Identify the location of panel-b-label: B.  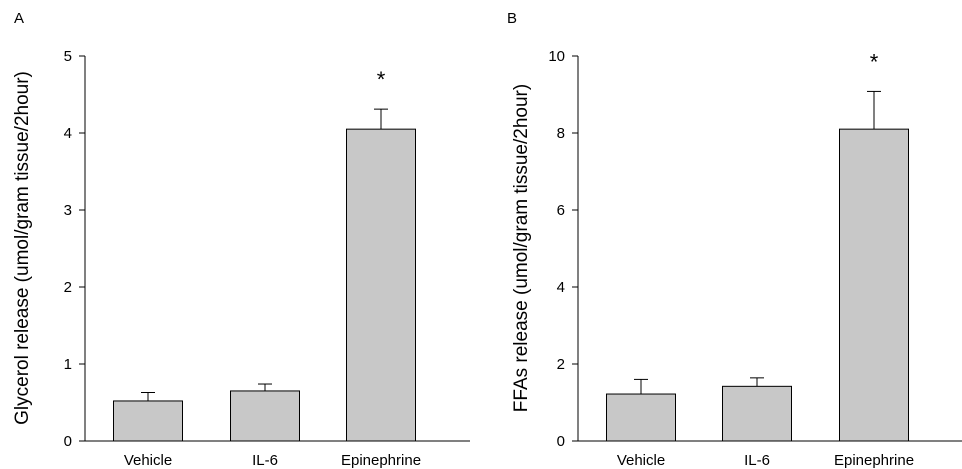
(512, 18).